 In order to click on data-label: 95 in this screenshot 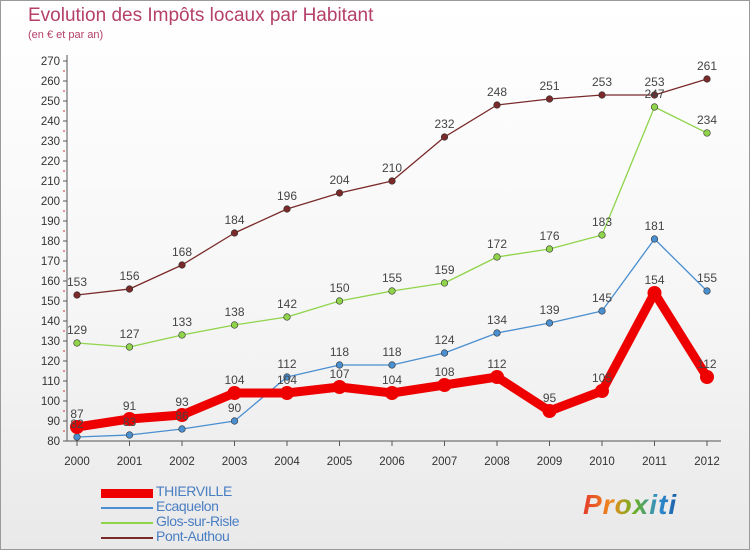, I will do `click(550, 398)`.